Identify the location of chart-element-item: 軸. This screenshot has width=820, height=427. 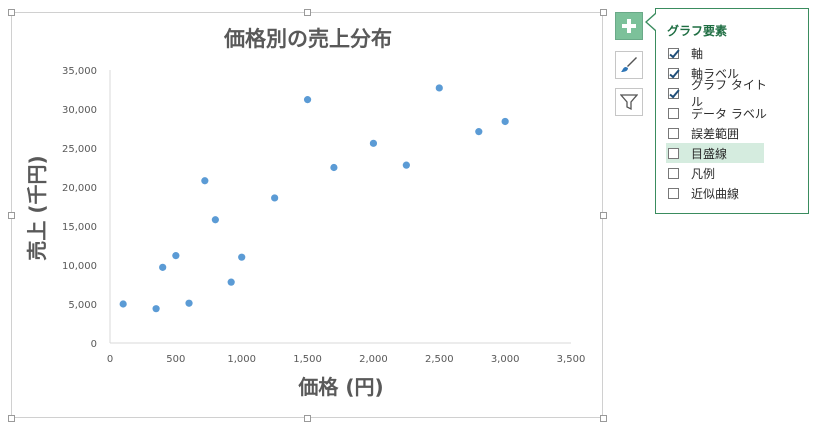
(722, 53).